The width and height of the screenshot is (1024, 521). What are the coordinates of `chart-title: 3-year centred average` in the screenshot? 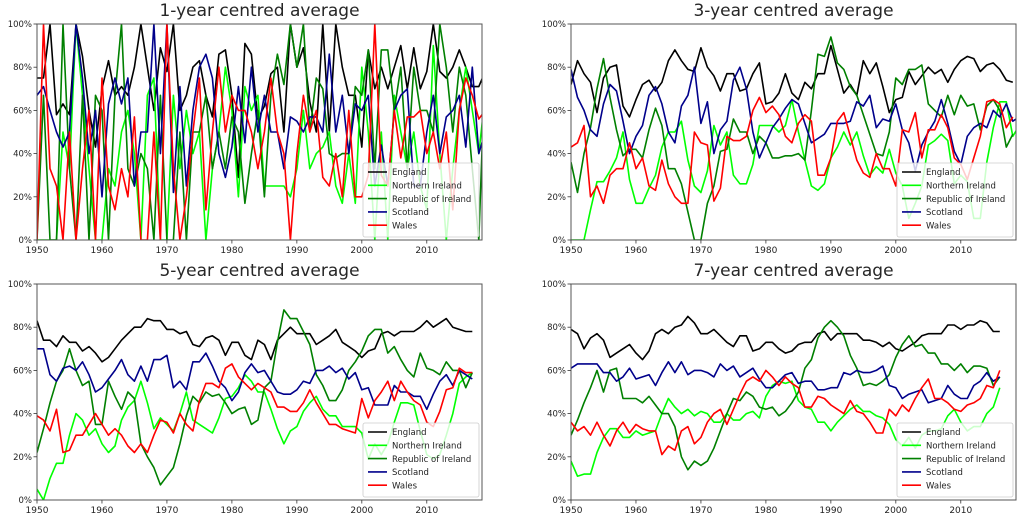 It's located at (793, 11).